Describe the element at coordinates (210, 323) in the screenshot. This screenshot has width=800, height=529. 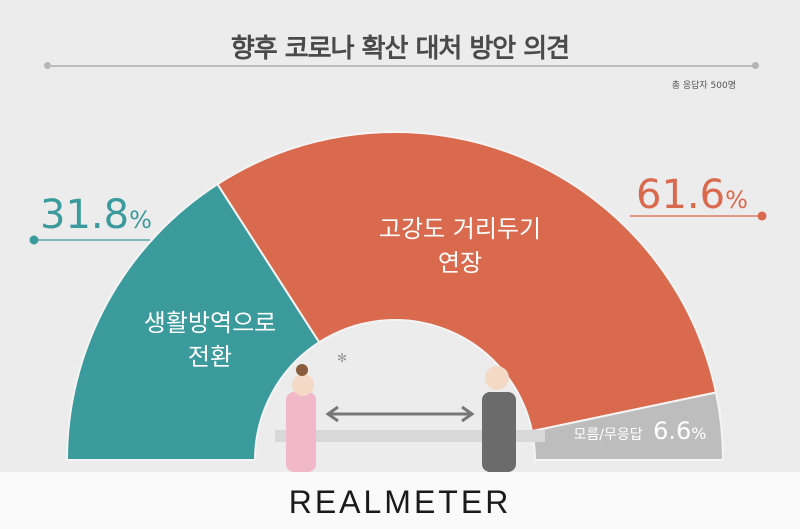
I see `slice-label-0-line1: 생활방역으로` at that location.